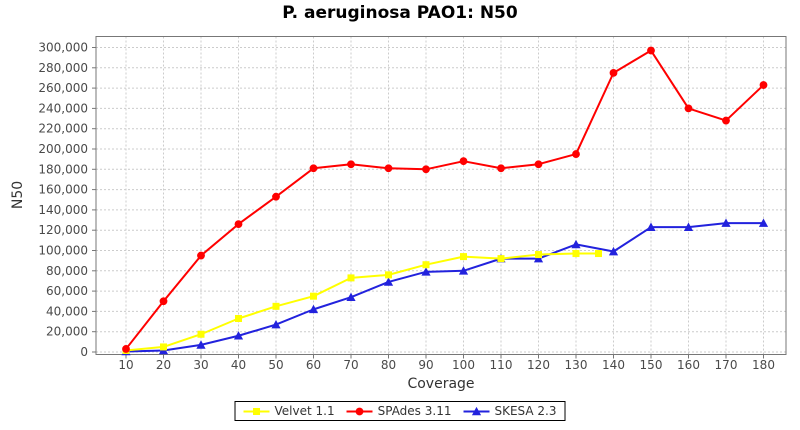 The image size is (800, 430). Describe the element at coordinates (576, 365) in the screenshot. I see `x-tick-label: 130` at that location.